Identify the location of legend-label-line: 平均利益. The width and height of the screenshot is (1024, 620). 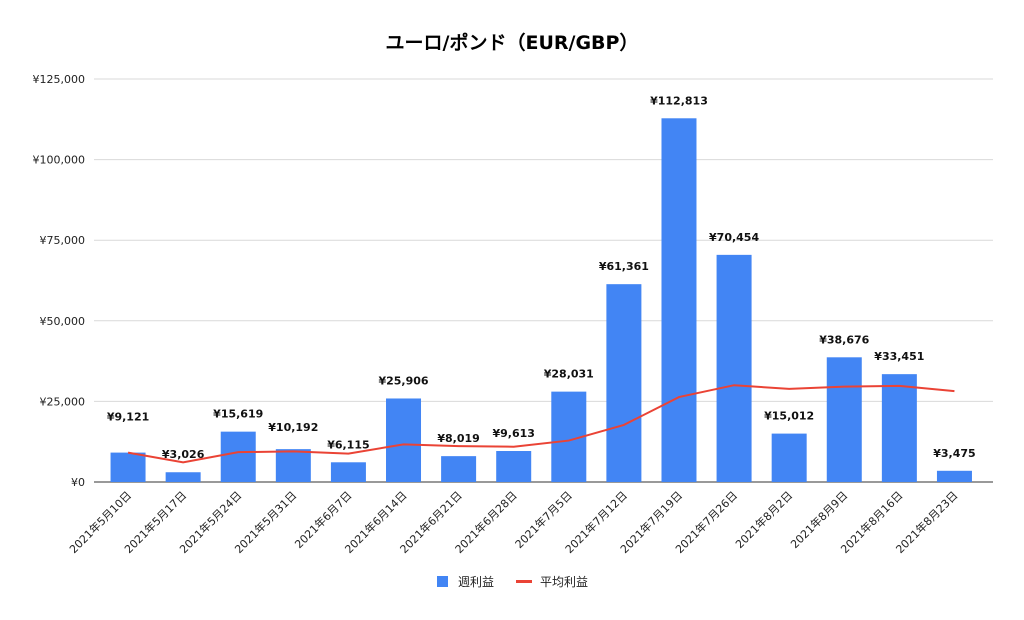
(564, 582).